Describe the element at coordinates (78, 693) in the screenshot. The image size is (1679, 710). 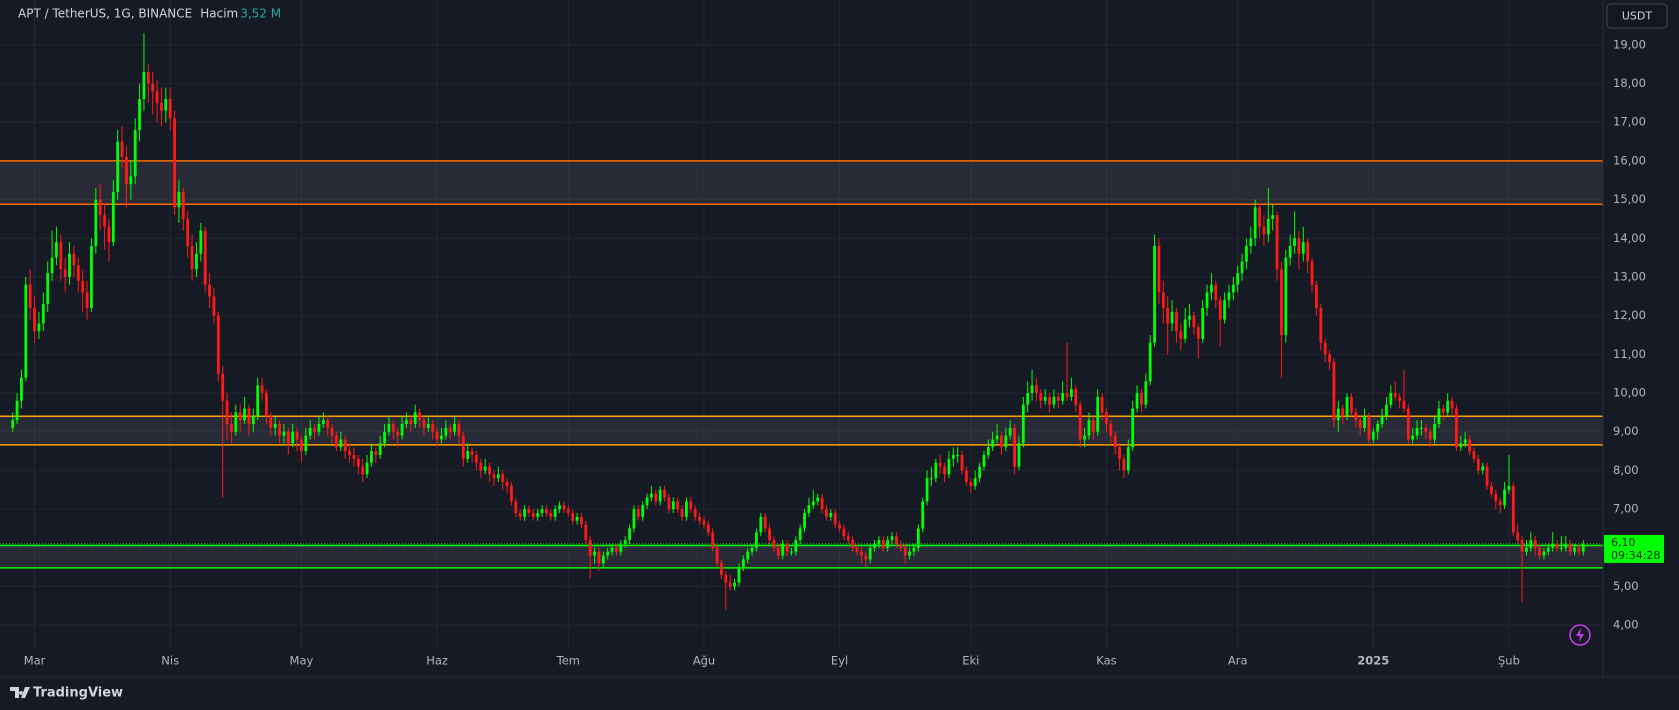
I see `brand-name: TradingView` at that location.